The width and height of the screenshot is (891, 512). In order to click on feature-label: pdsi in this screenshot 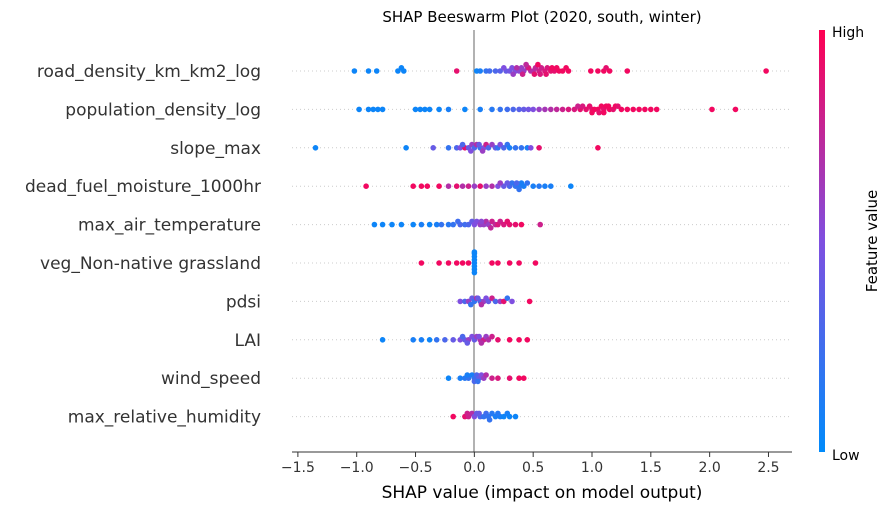, I will do `click(243, 302)`.